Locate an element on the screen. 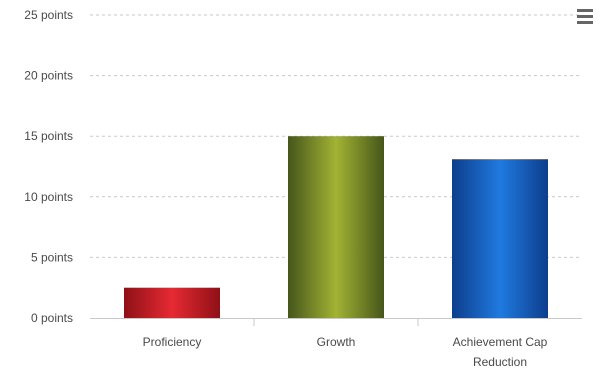 Image resolution: width=602 pixels, height=377 pixels. y-tick-label: 15 points is located at coordinates (48, 136).